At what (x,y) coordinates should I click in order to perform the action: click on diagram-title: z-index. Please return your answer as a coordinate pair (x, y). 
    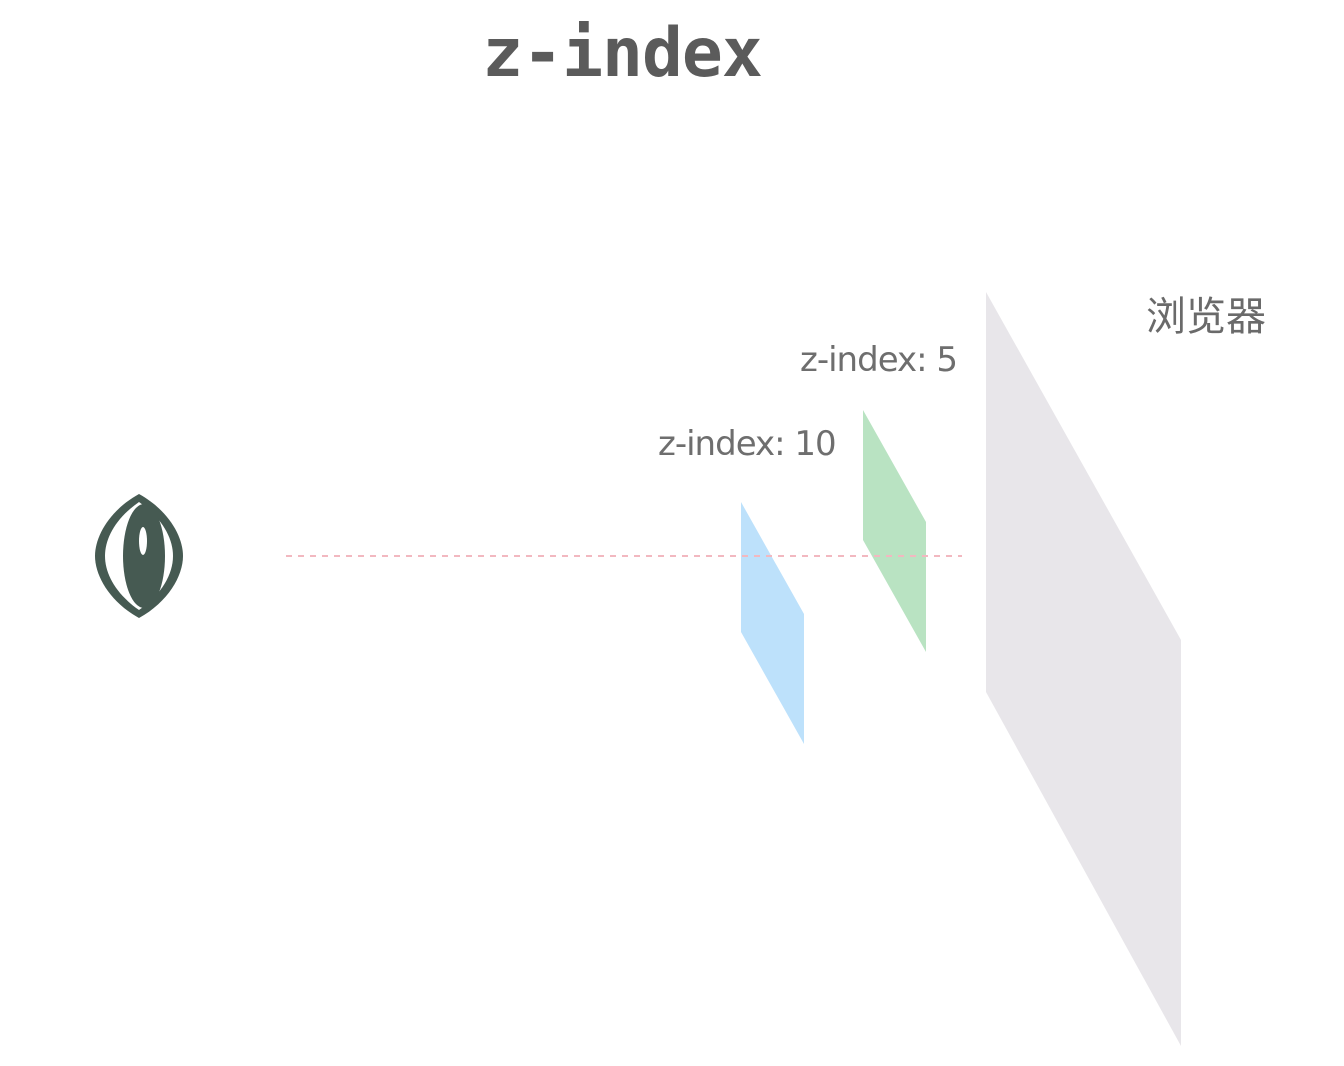
    Looking at the image, I should click on (622, 53).